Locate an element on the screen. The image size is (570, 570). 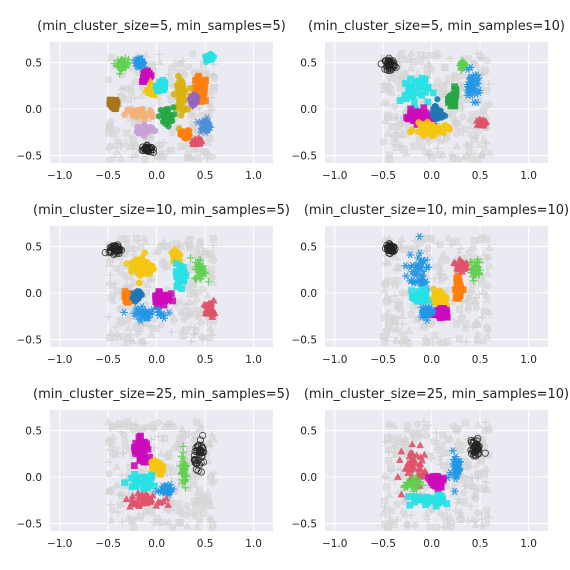
y-tick-label: −0.5 is located at coordinates (30, 157).